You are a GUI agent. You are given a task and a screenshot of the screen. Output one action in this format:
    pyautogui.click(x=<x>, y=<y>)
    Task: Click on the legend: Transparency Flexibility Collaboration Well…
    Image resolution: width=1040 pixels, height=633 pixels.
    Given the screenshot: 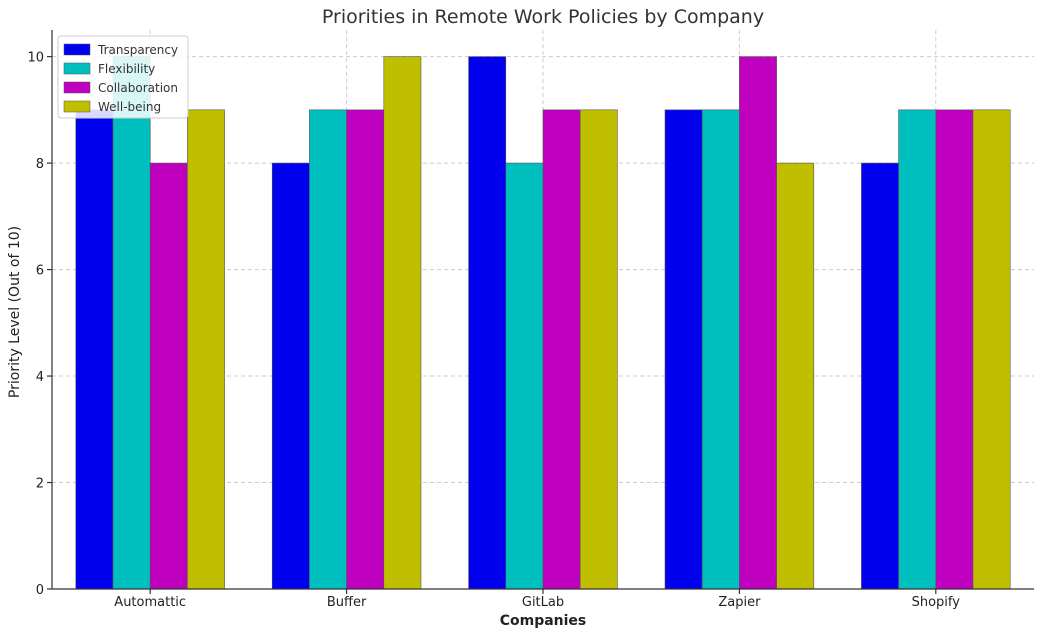 What is the action you would take?
    pyautogui.click(x=123, y=77)
    